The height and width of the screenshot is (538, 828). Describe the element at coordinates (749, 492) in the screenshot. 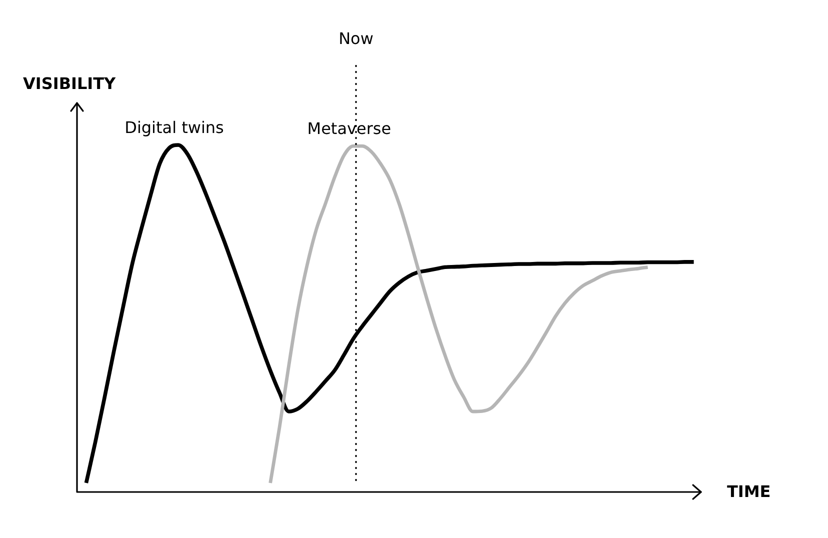

I see `x-axis-title: TIME` at that location.